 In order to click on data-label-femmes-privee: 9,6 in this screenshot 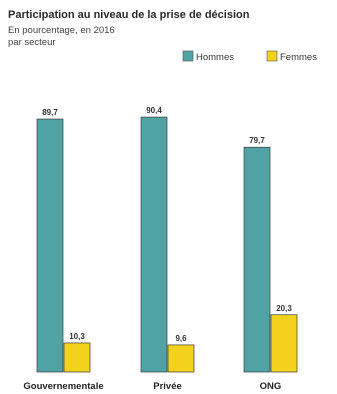, I will do `click(181, 338)`.